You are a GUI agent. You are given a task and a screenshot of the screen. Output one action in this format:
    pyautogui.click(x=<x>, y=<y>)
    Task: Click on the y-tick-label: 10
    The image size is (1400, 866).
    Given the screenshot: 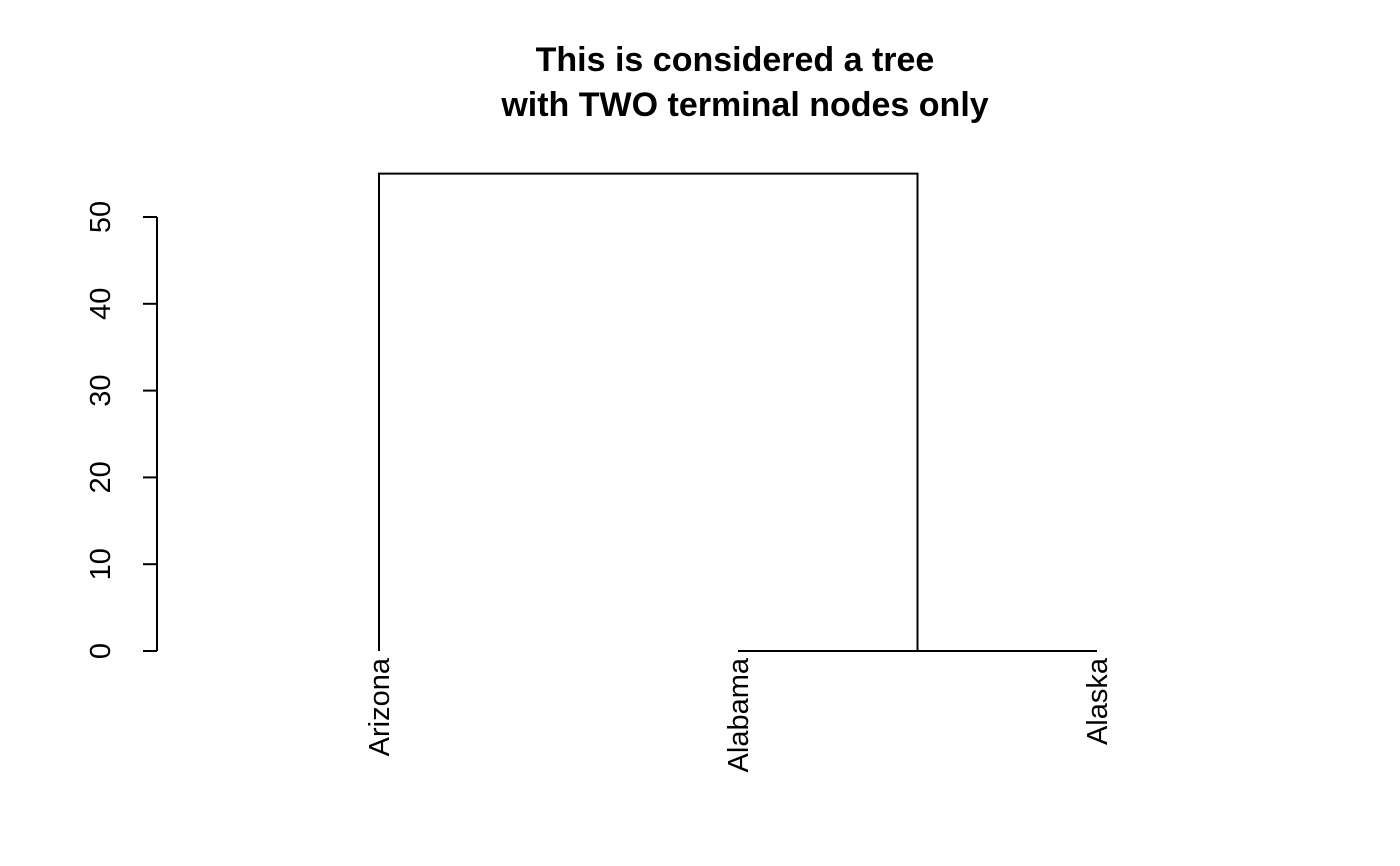 What is the action you would take?
    pyautogui.click(x=101, y=564)
    